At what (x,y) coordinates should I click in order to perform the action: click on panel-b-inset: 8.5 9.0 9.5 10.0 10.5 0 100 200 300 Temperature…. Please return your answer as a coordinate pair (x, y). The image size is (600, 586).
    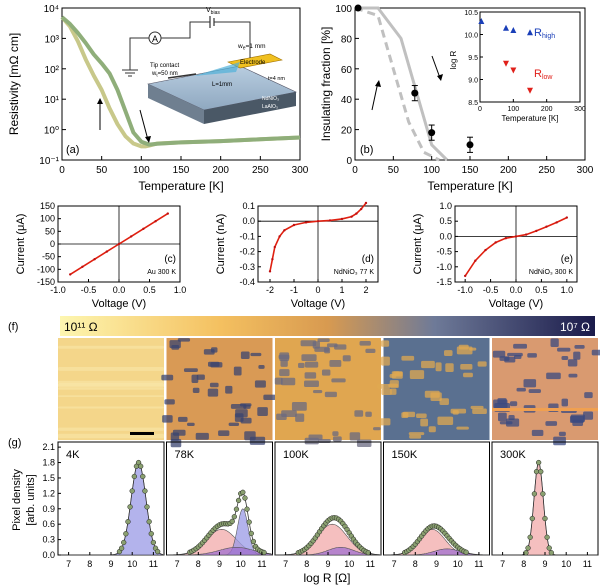
    Looking at the image, I should click on (517, 66).